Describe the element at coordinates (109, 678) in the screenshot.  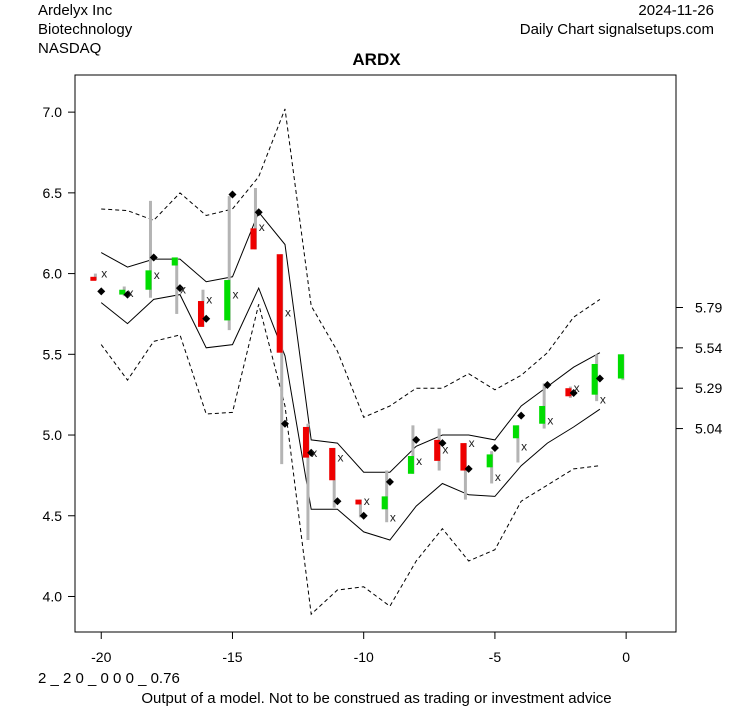
I see `model-code: 2 _ 2 0 _ 0 0 0 _ 0.76` at that location.